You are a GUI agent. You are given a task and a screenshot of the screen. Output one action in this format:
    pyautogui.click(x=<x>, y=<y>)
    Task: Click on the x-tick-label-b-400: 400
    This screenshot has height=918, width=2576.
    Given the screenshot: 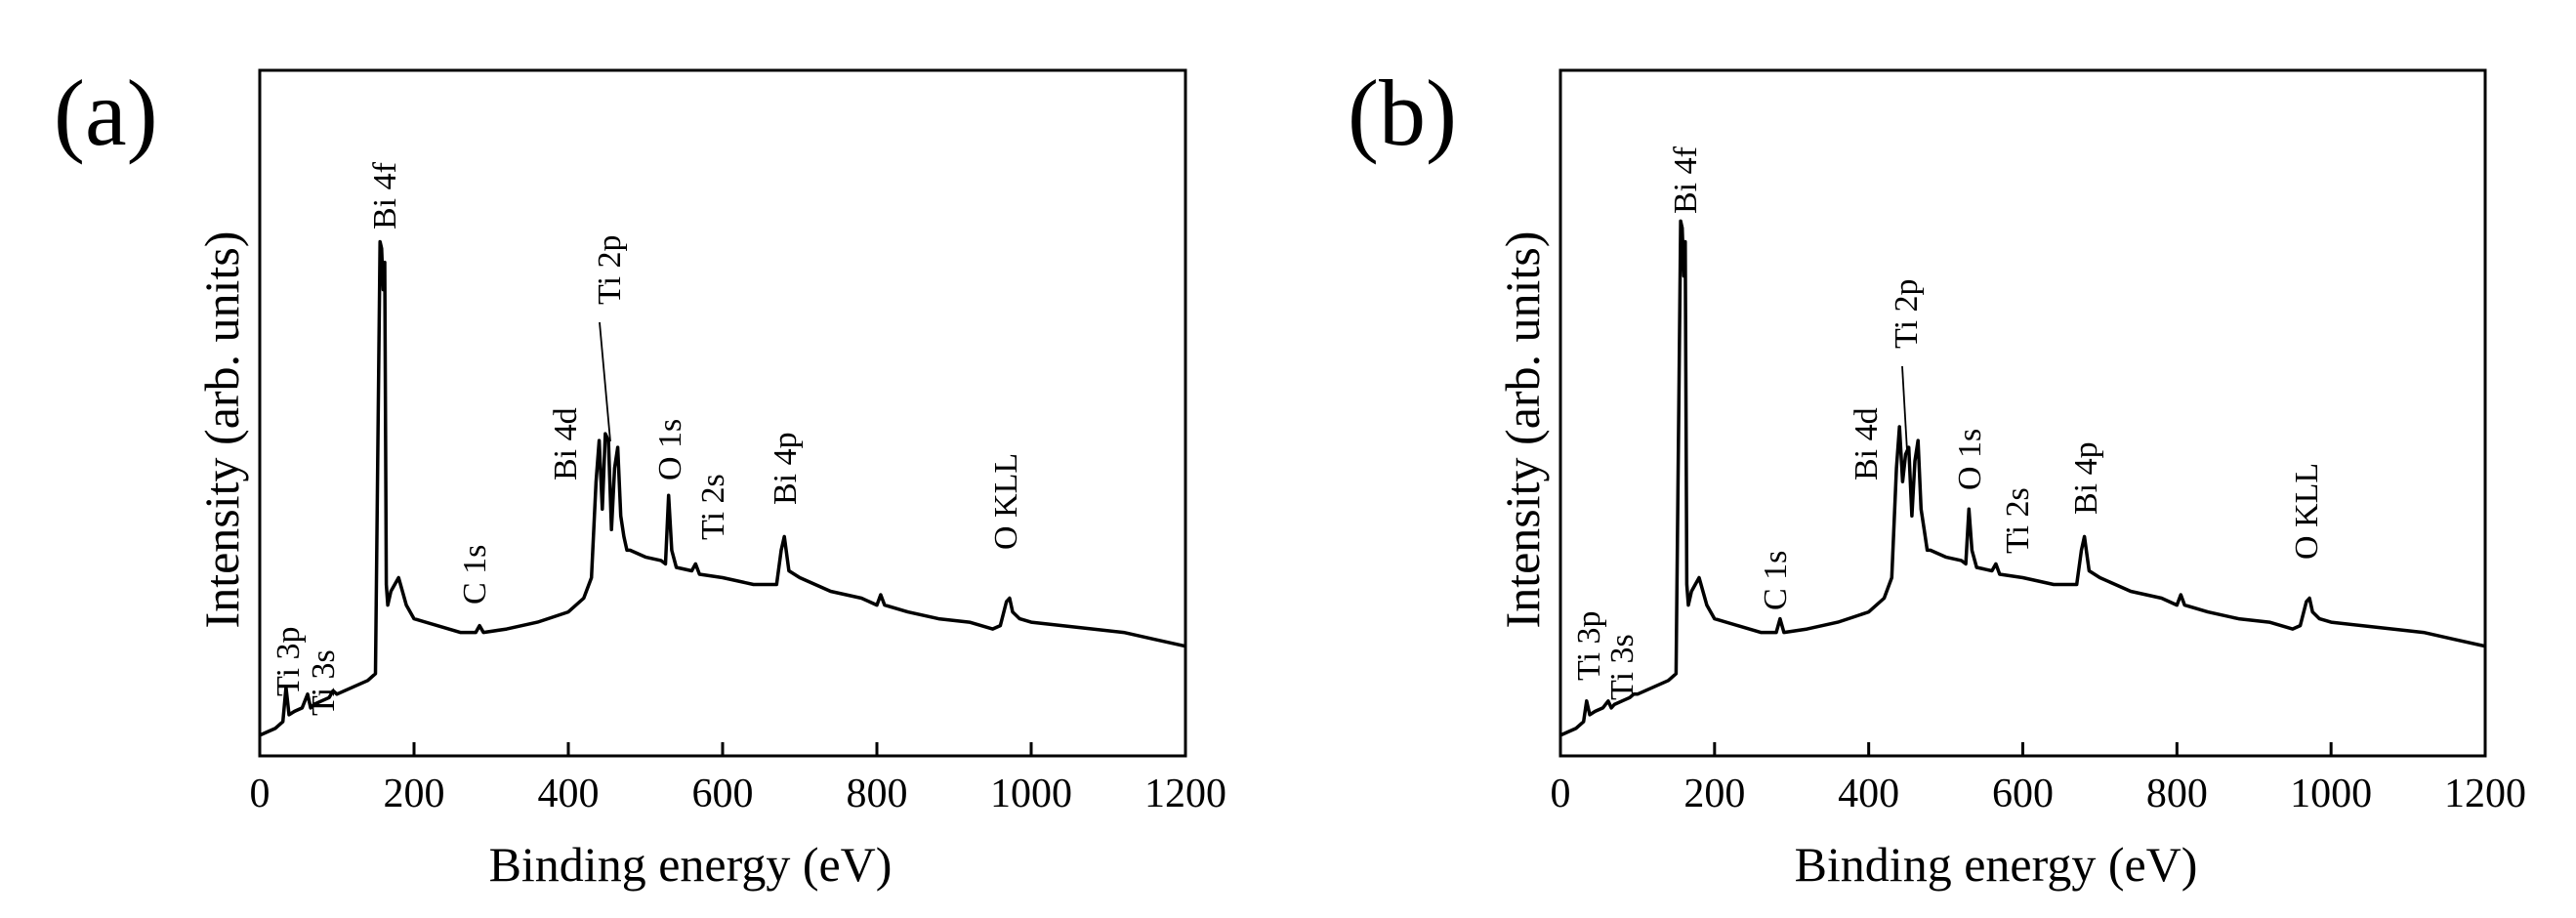 What is the action you would take?
    pyautogui.click(x=1868, y=794)
    